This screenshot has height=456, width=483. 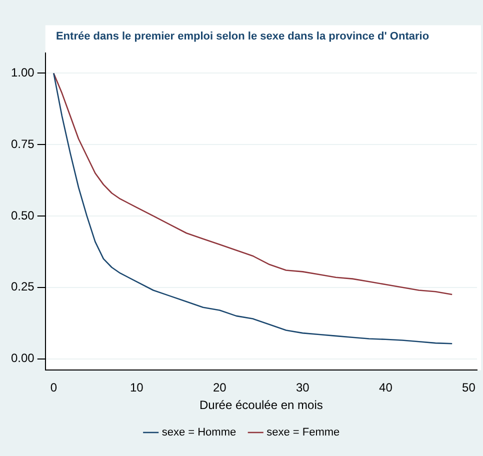 What do you see at coordinates (303, 387) in the screenshot?
I see `x-tick-label: 30` at bounding box center [303, 387].